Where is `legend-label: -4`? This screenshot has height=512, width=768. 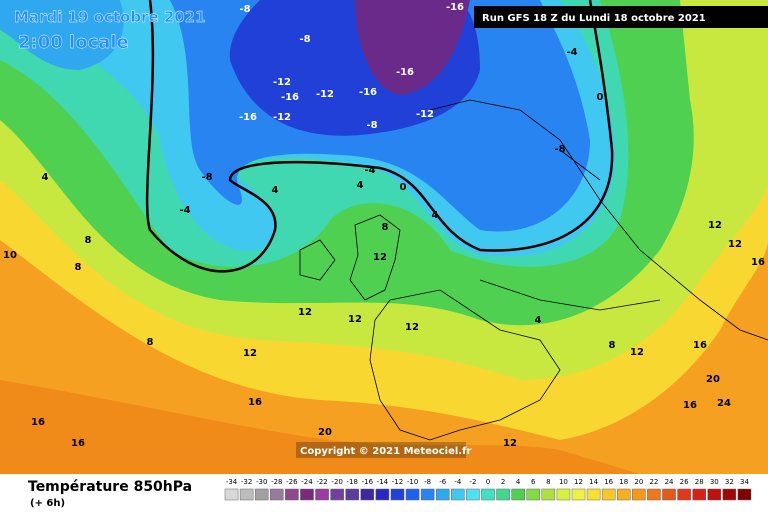
legend-label: -4 is located at coordinates (458, 482).